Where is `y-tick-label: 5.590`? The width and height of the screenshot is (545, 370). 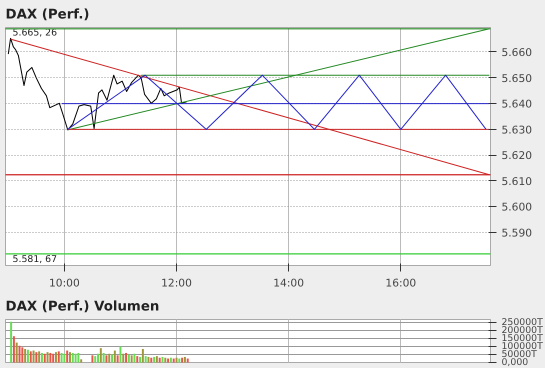
y-tick-label: 5.590 is located at coordinates (517, 233).